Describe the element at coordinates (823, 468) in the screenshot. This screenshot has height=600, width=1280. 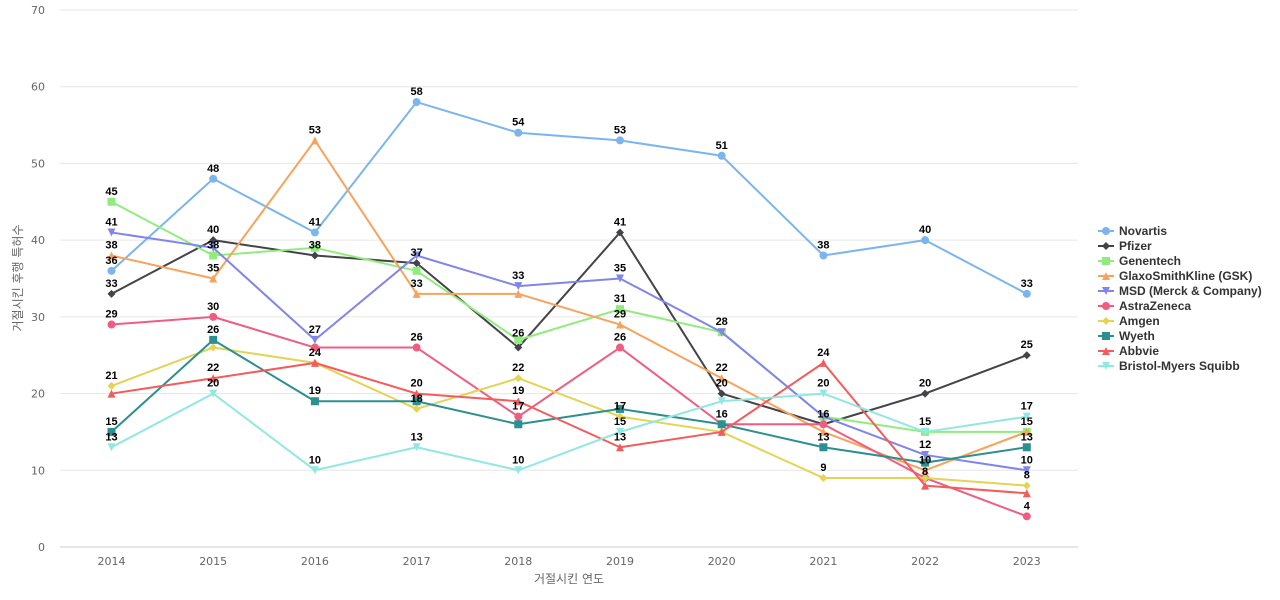
I see `data-label: 9` at that location.